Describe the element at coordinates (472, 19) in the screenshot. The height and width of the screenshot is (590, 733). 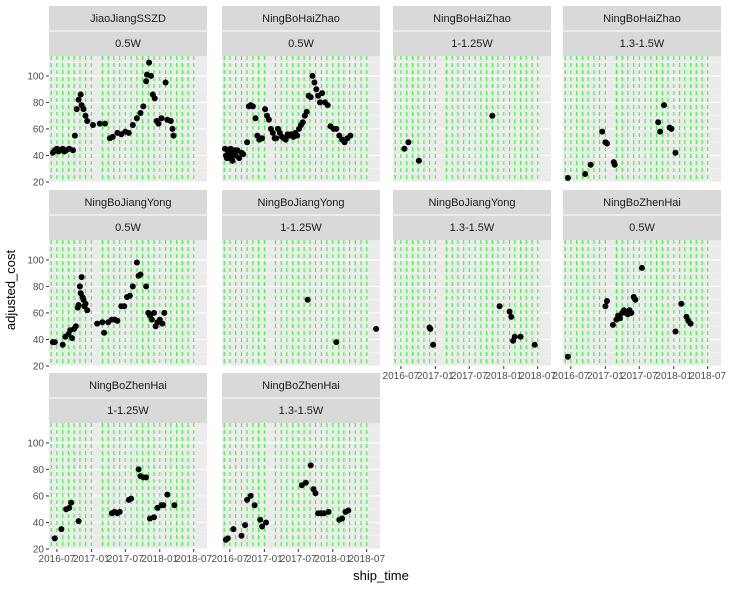
I see `facet-label-row1: NingBoHaiZhao` at that location.